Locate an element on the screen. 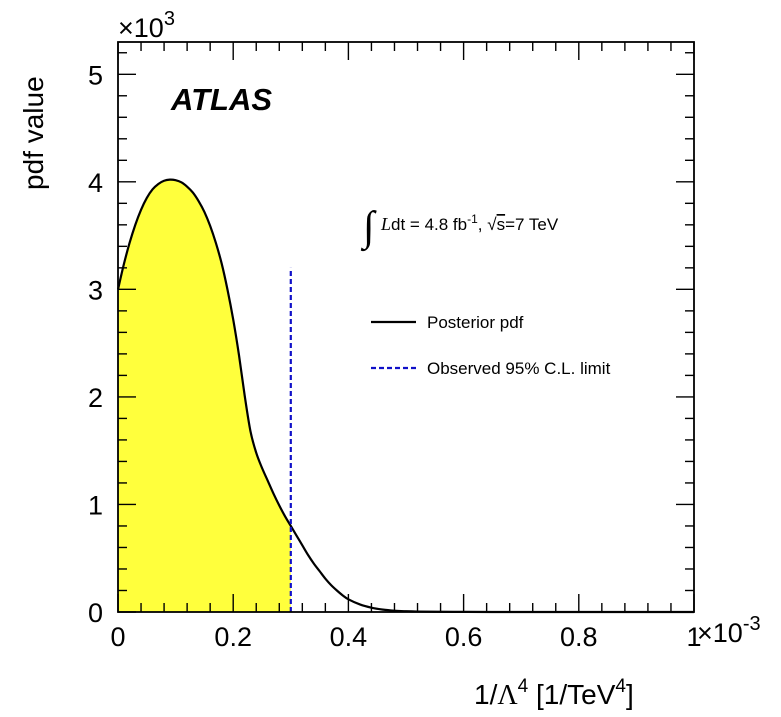  x-multiplier-base: ×10 is located at coordinates (720, 633).